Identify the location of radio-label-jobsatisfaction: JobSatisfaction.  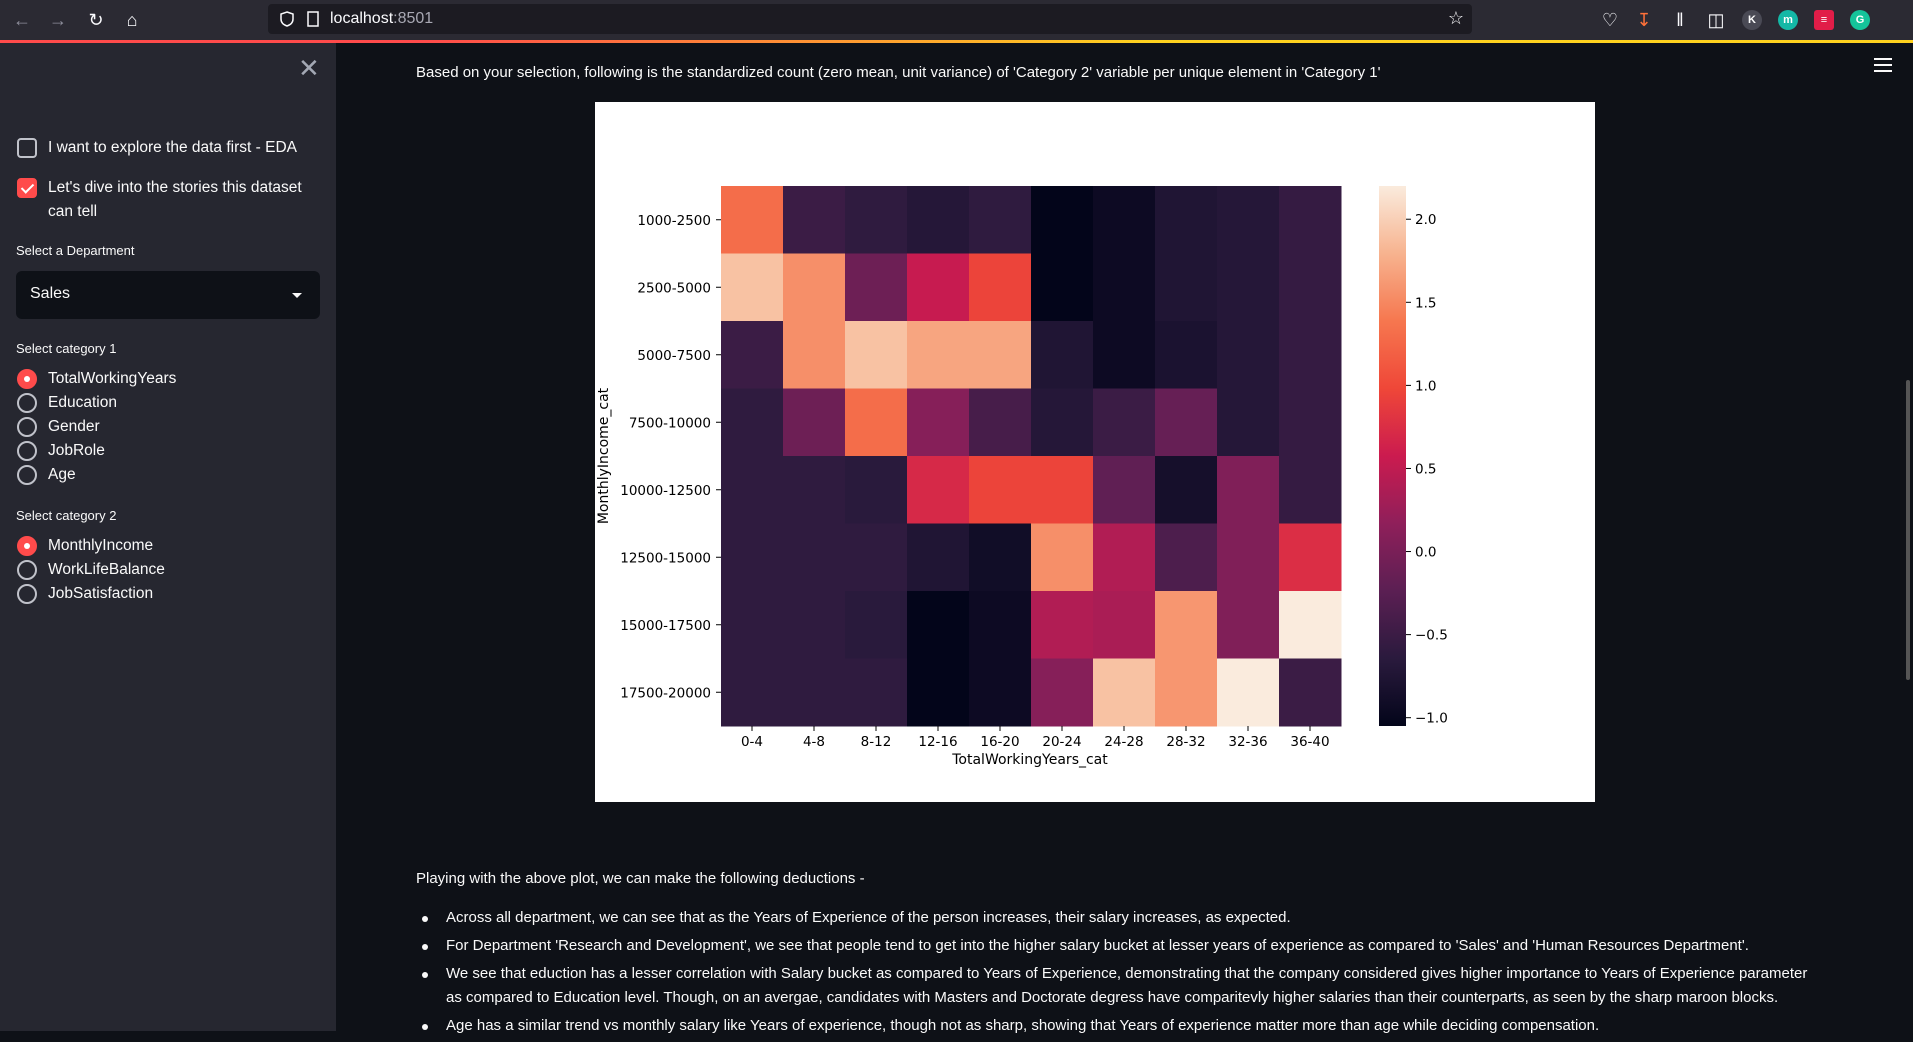
(101, 593).